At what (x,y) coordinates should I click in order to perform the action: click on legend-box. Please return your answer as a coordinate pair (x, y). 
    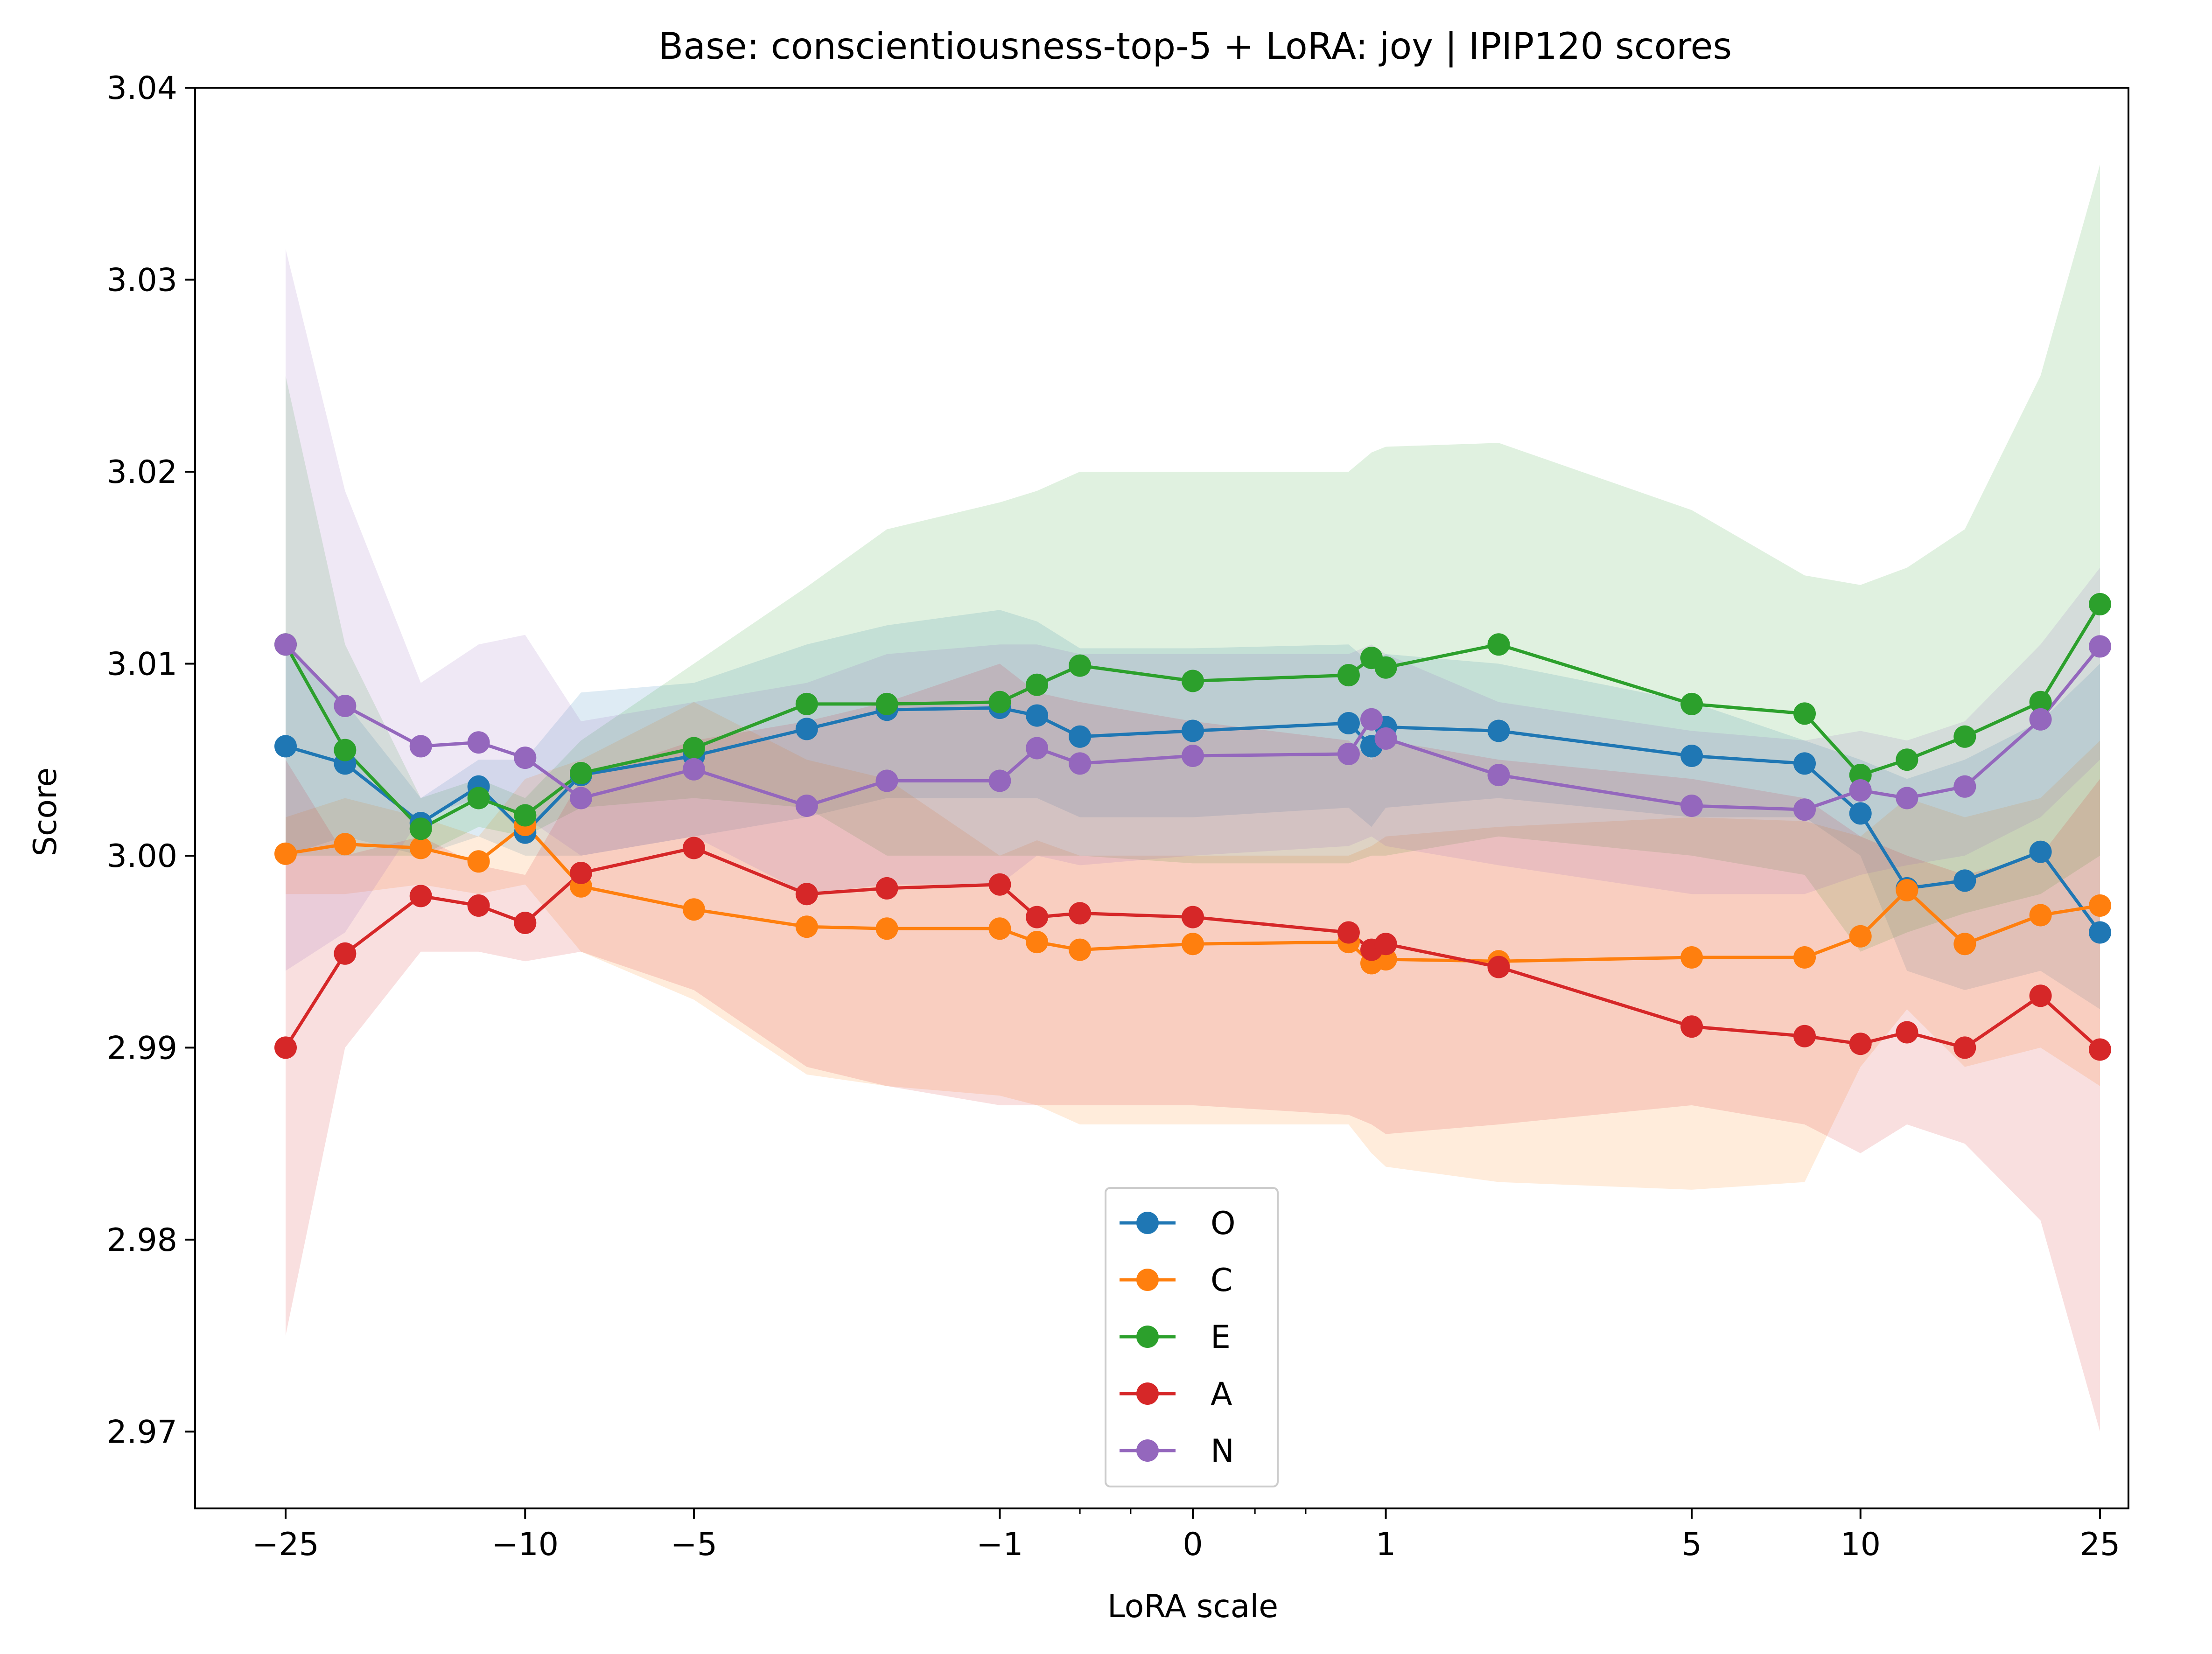
    Looking at the image, I should click on (1192, 1337).